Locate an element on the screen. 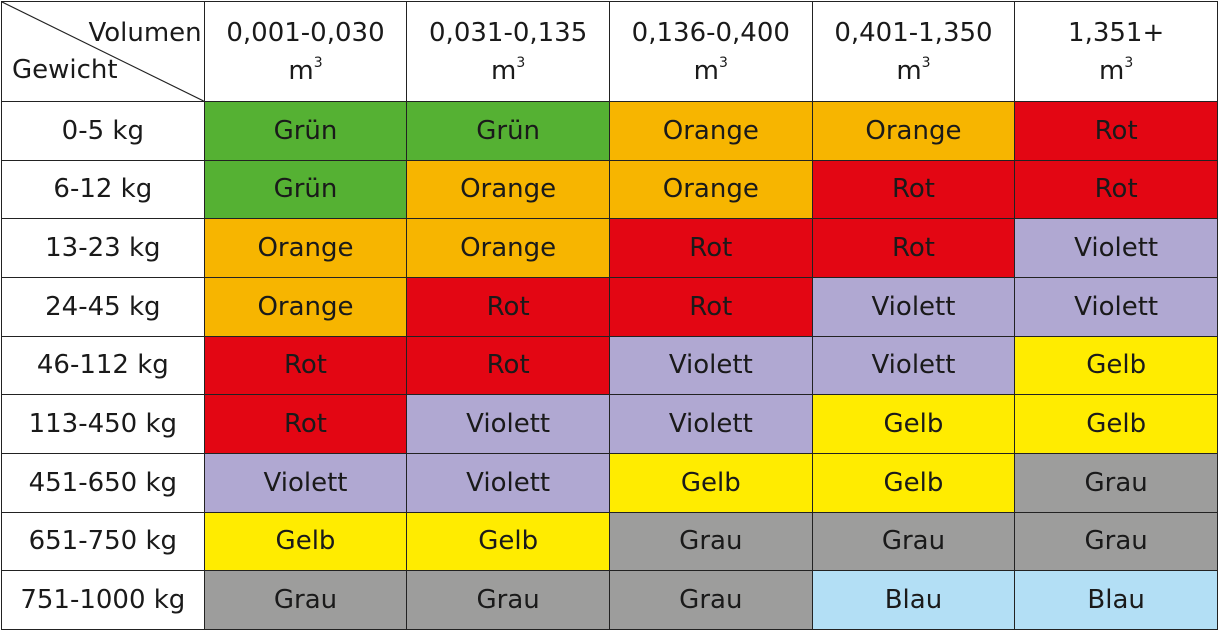 The image size is (1220, 631). weight-range-cell: 751-1000 kg is located at coordinates (103, 600).